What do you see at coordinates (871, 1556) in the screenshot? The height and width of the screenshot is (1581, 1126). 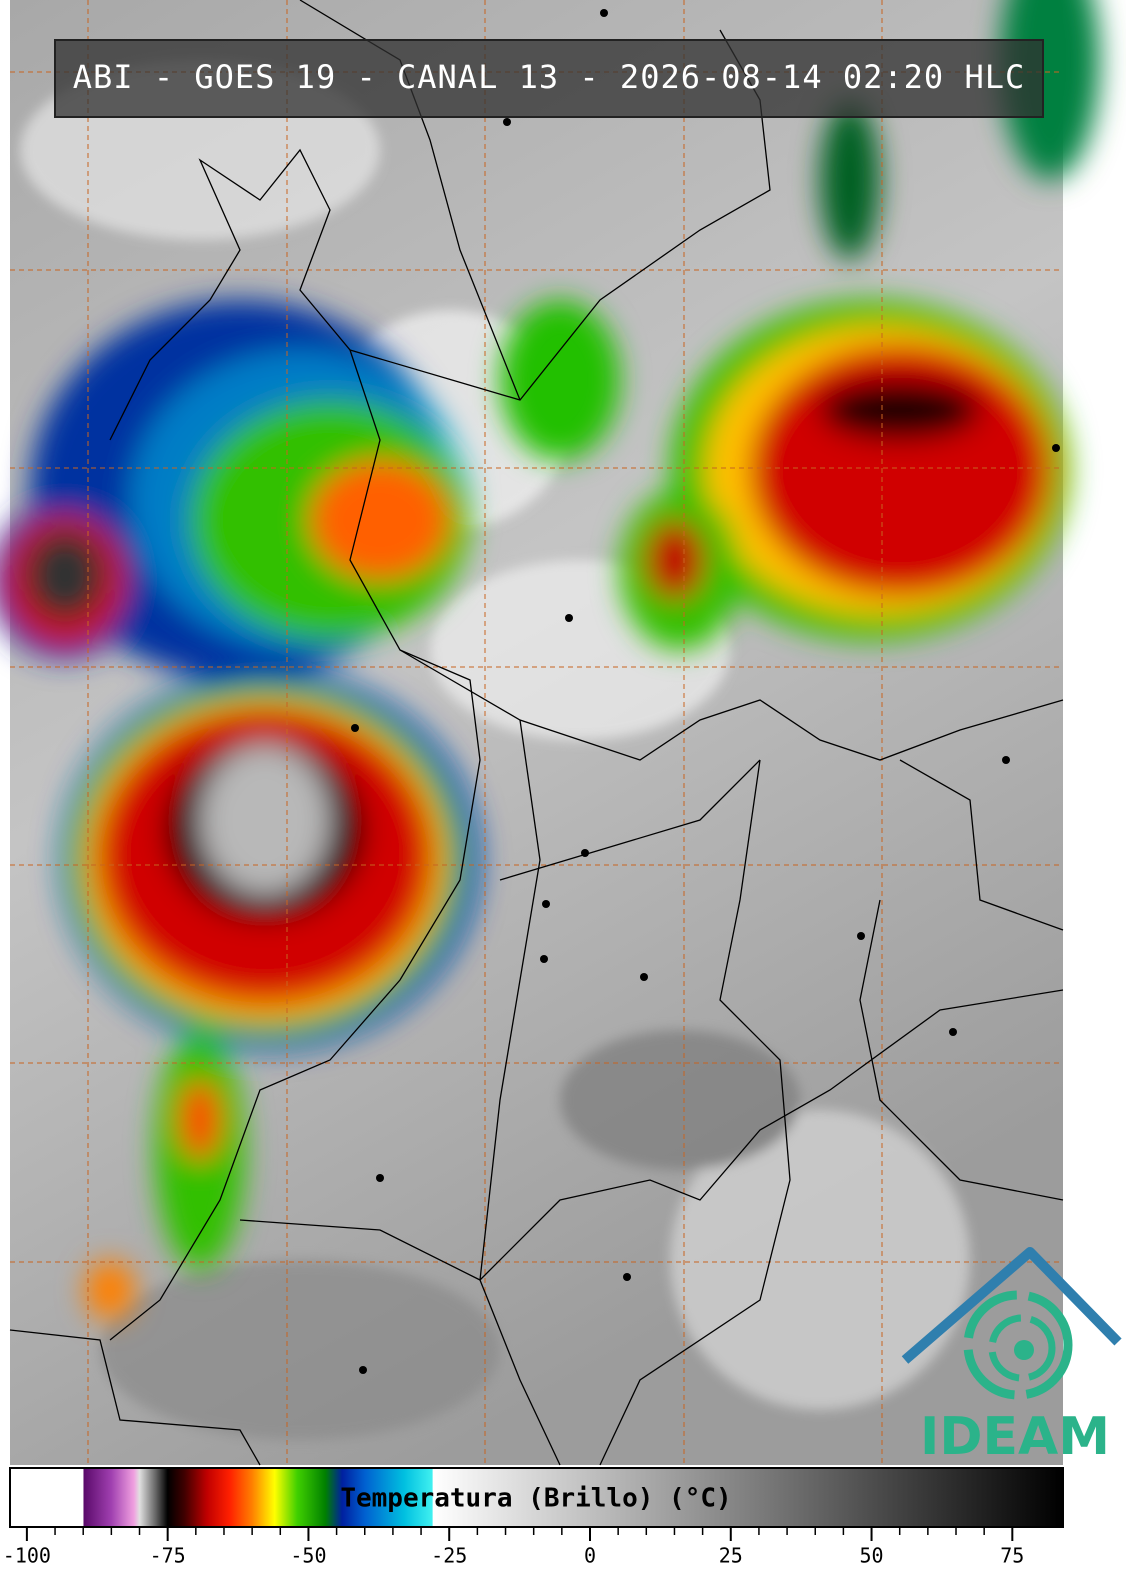 I see `tick-label: 50` at bounding box center [871, 1556].